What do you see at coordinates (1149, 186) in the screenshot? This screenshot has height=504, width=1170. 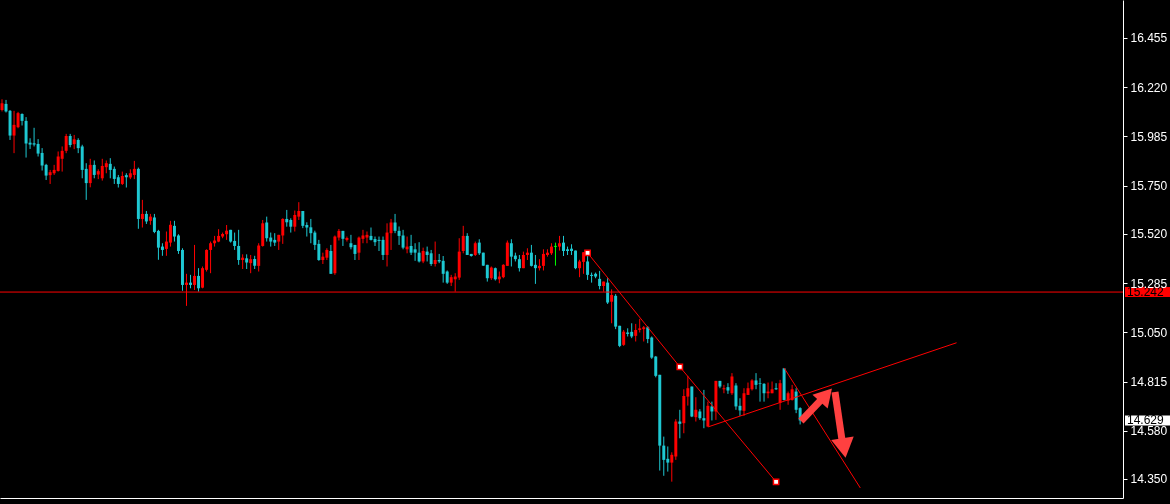 I see `y-tick-label: 15.750` at bounding box center [1149, 186].